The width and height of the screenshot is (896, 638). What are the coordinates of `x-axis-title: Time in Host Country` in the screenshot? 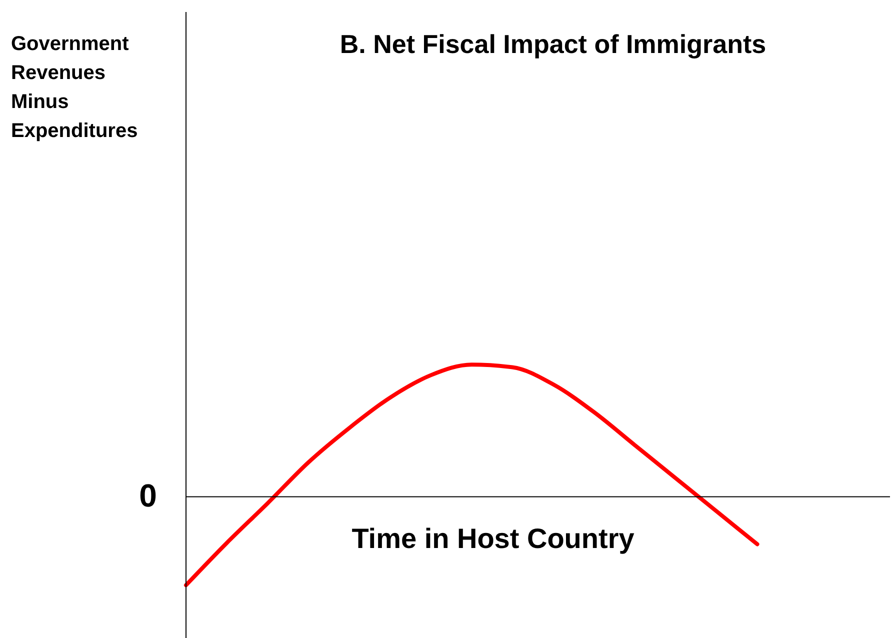 It's located at (493, 538).